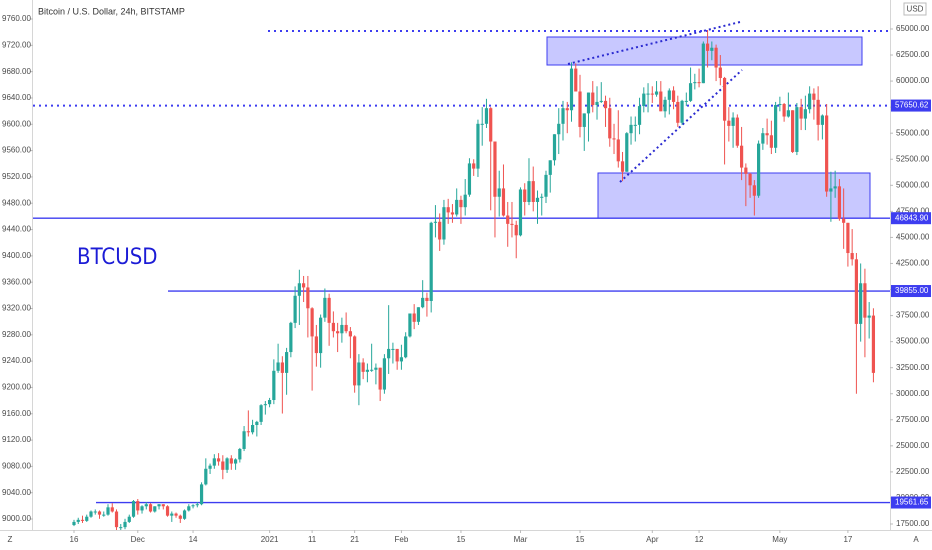 The image size is (932, 550). What do you see at coordinates (16, 150) in the screenshot?
I see `y2-tick-label: 9560.00` at bounding box center [16, 150].